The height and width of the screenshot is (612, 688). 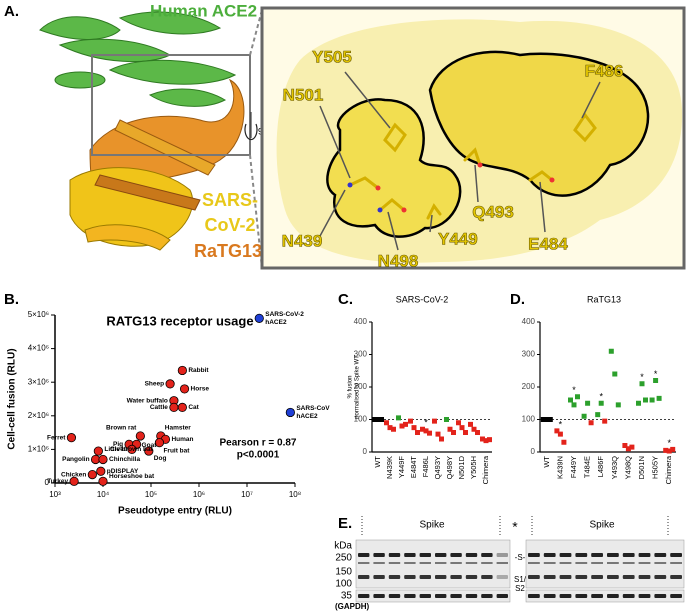 What do you see at coordinates (431, 525) in the screenshot?
I see `spike-label: Spike` at bounding box center [431, 525].